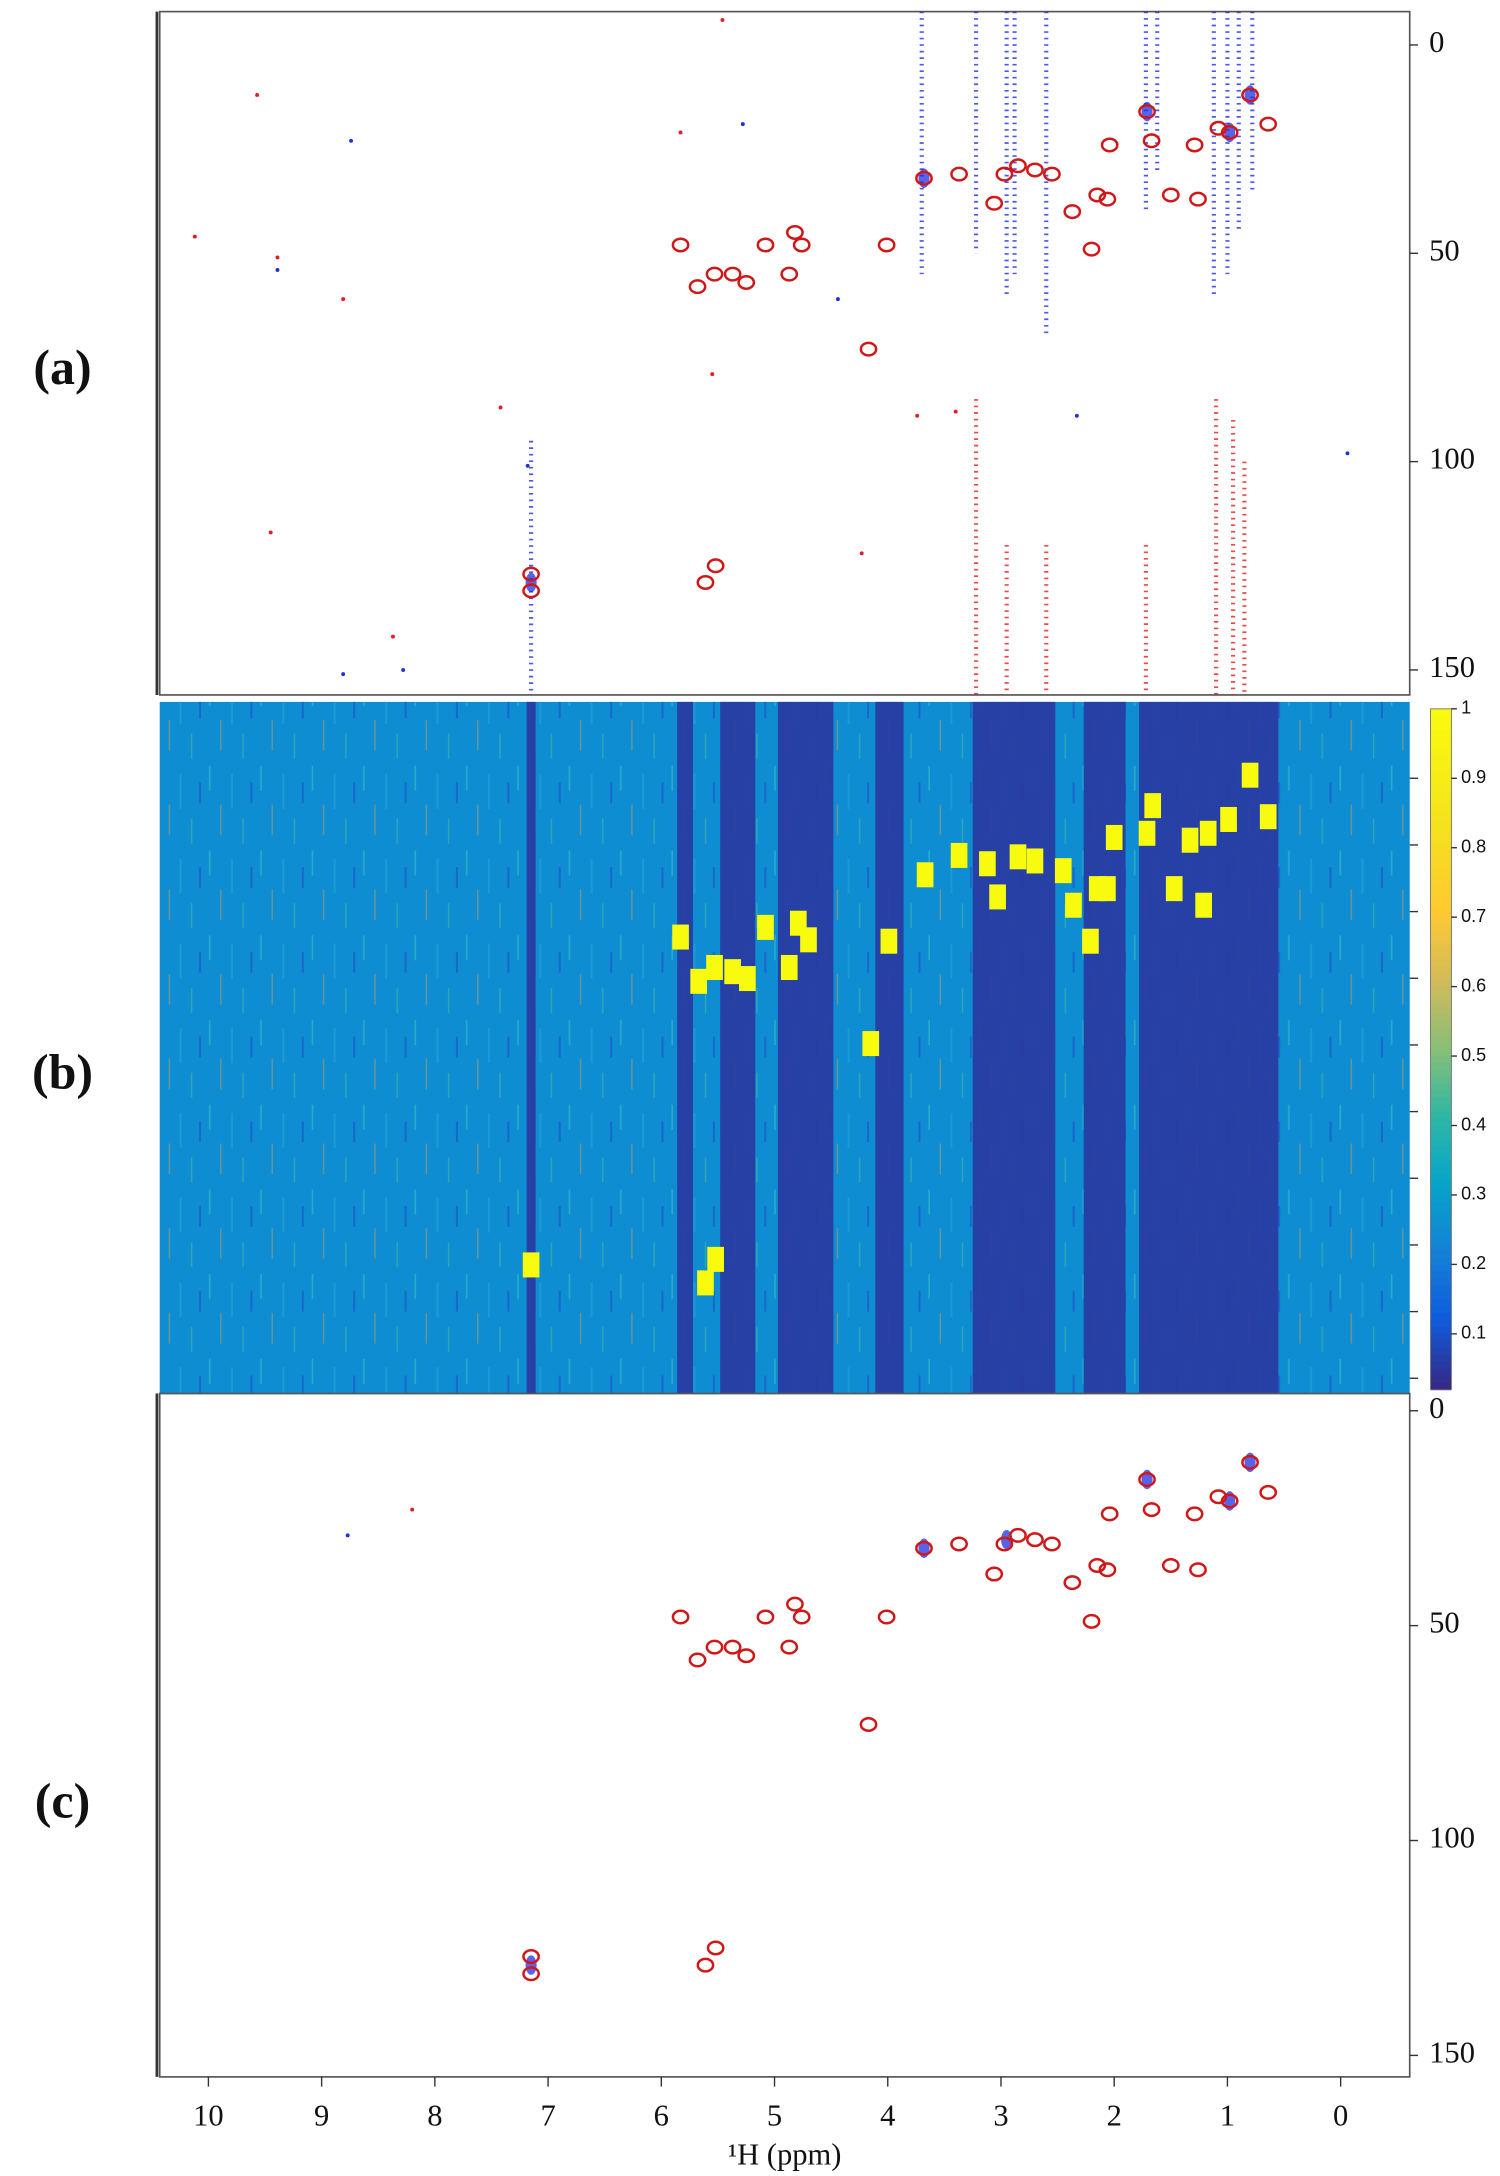  I want to click on colorbar-tick-label: 0.1, so click(1473, 1333).